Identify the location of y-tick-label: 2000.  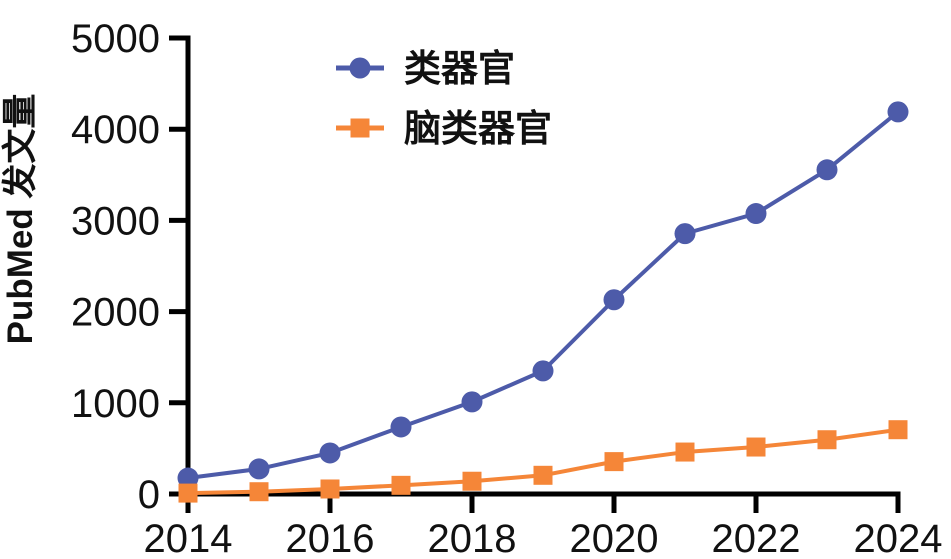
(115, 313).